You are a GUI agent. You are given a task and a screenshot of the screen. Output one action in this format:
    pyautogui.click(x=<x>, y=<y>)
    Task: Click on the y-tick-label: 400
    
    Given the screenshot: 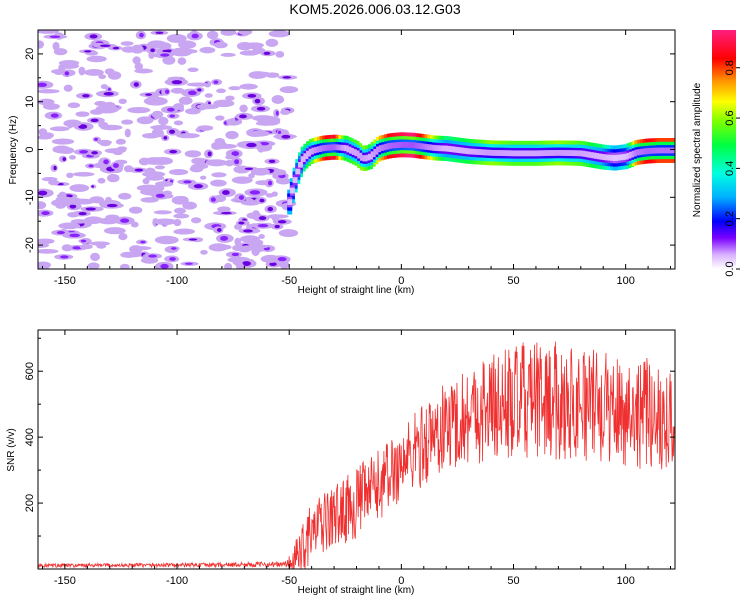 What is the action you would take?
    pyautogui.click(x=30, y=437)
    